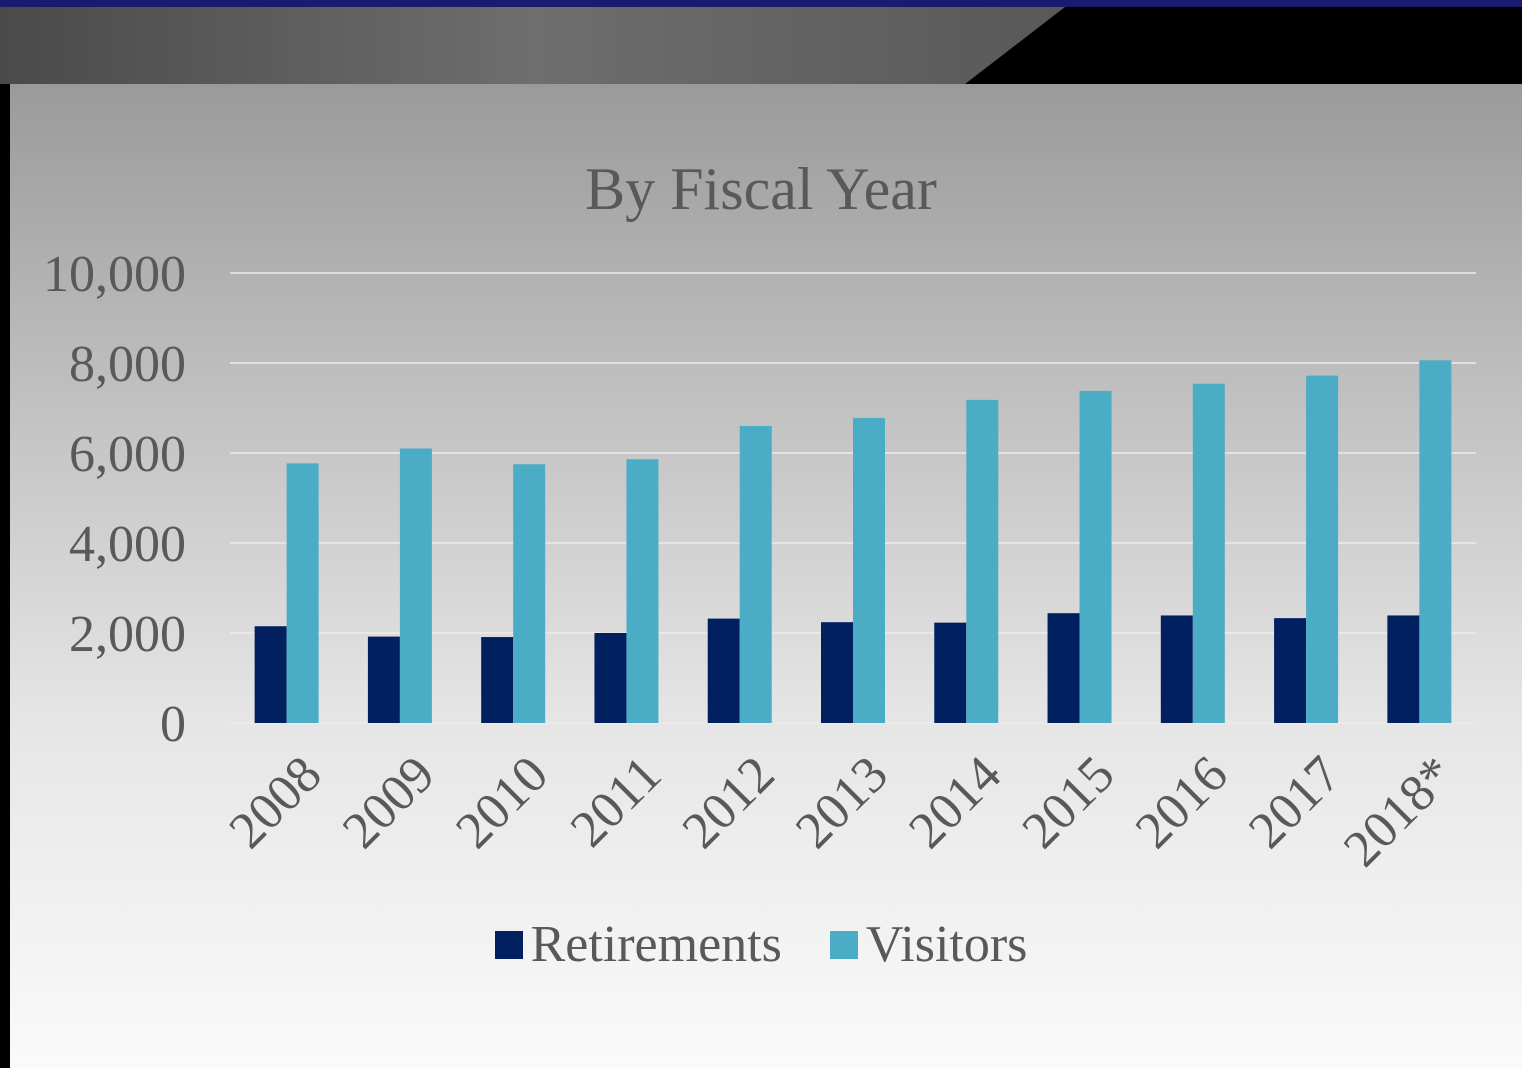 The height and width of the screenshot is (1068, 1522). I want to click on bar-retirements-2011, so click(610, 678).